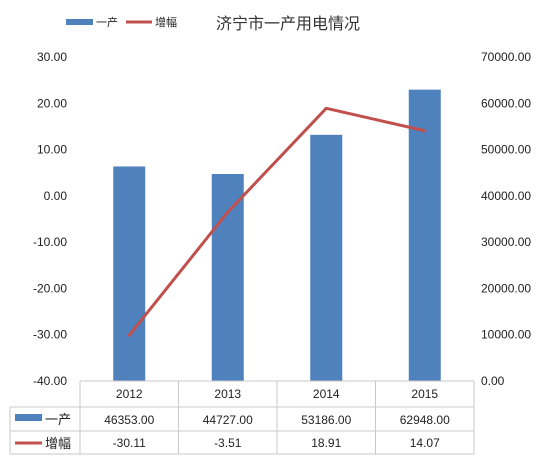 Image resolution: width=549 pixels, height=464 pixels. I want to click on right-tick-label: 30000.00, so click(506, 242).